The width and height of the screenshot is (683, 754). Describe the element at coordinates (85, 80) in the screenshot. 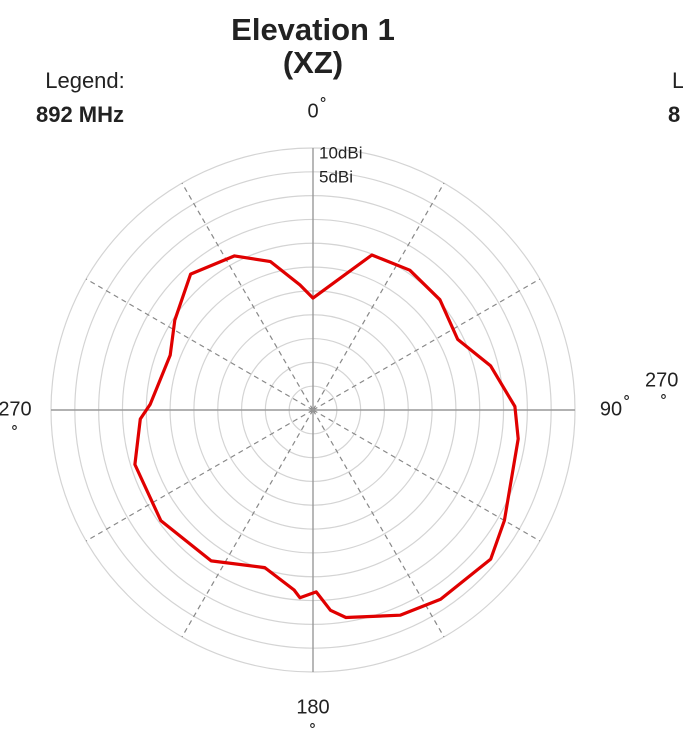

I see `legend-title: Legend:` at that location.